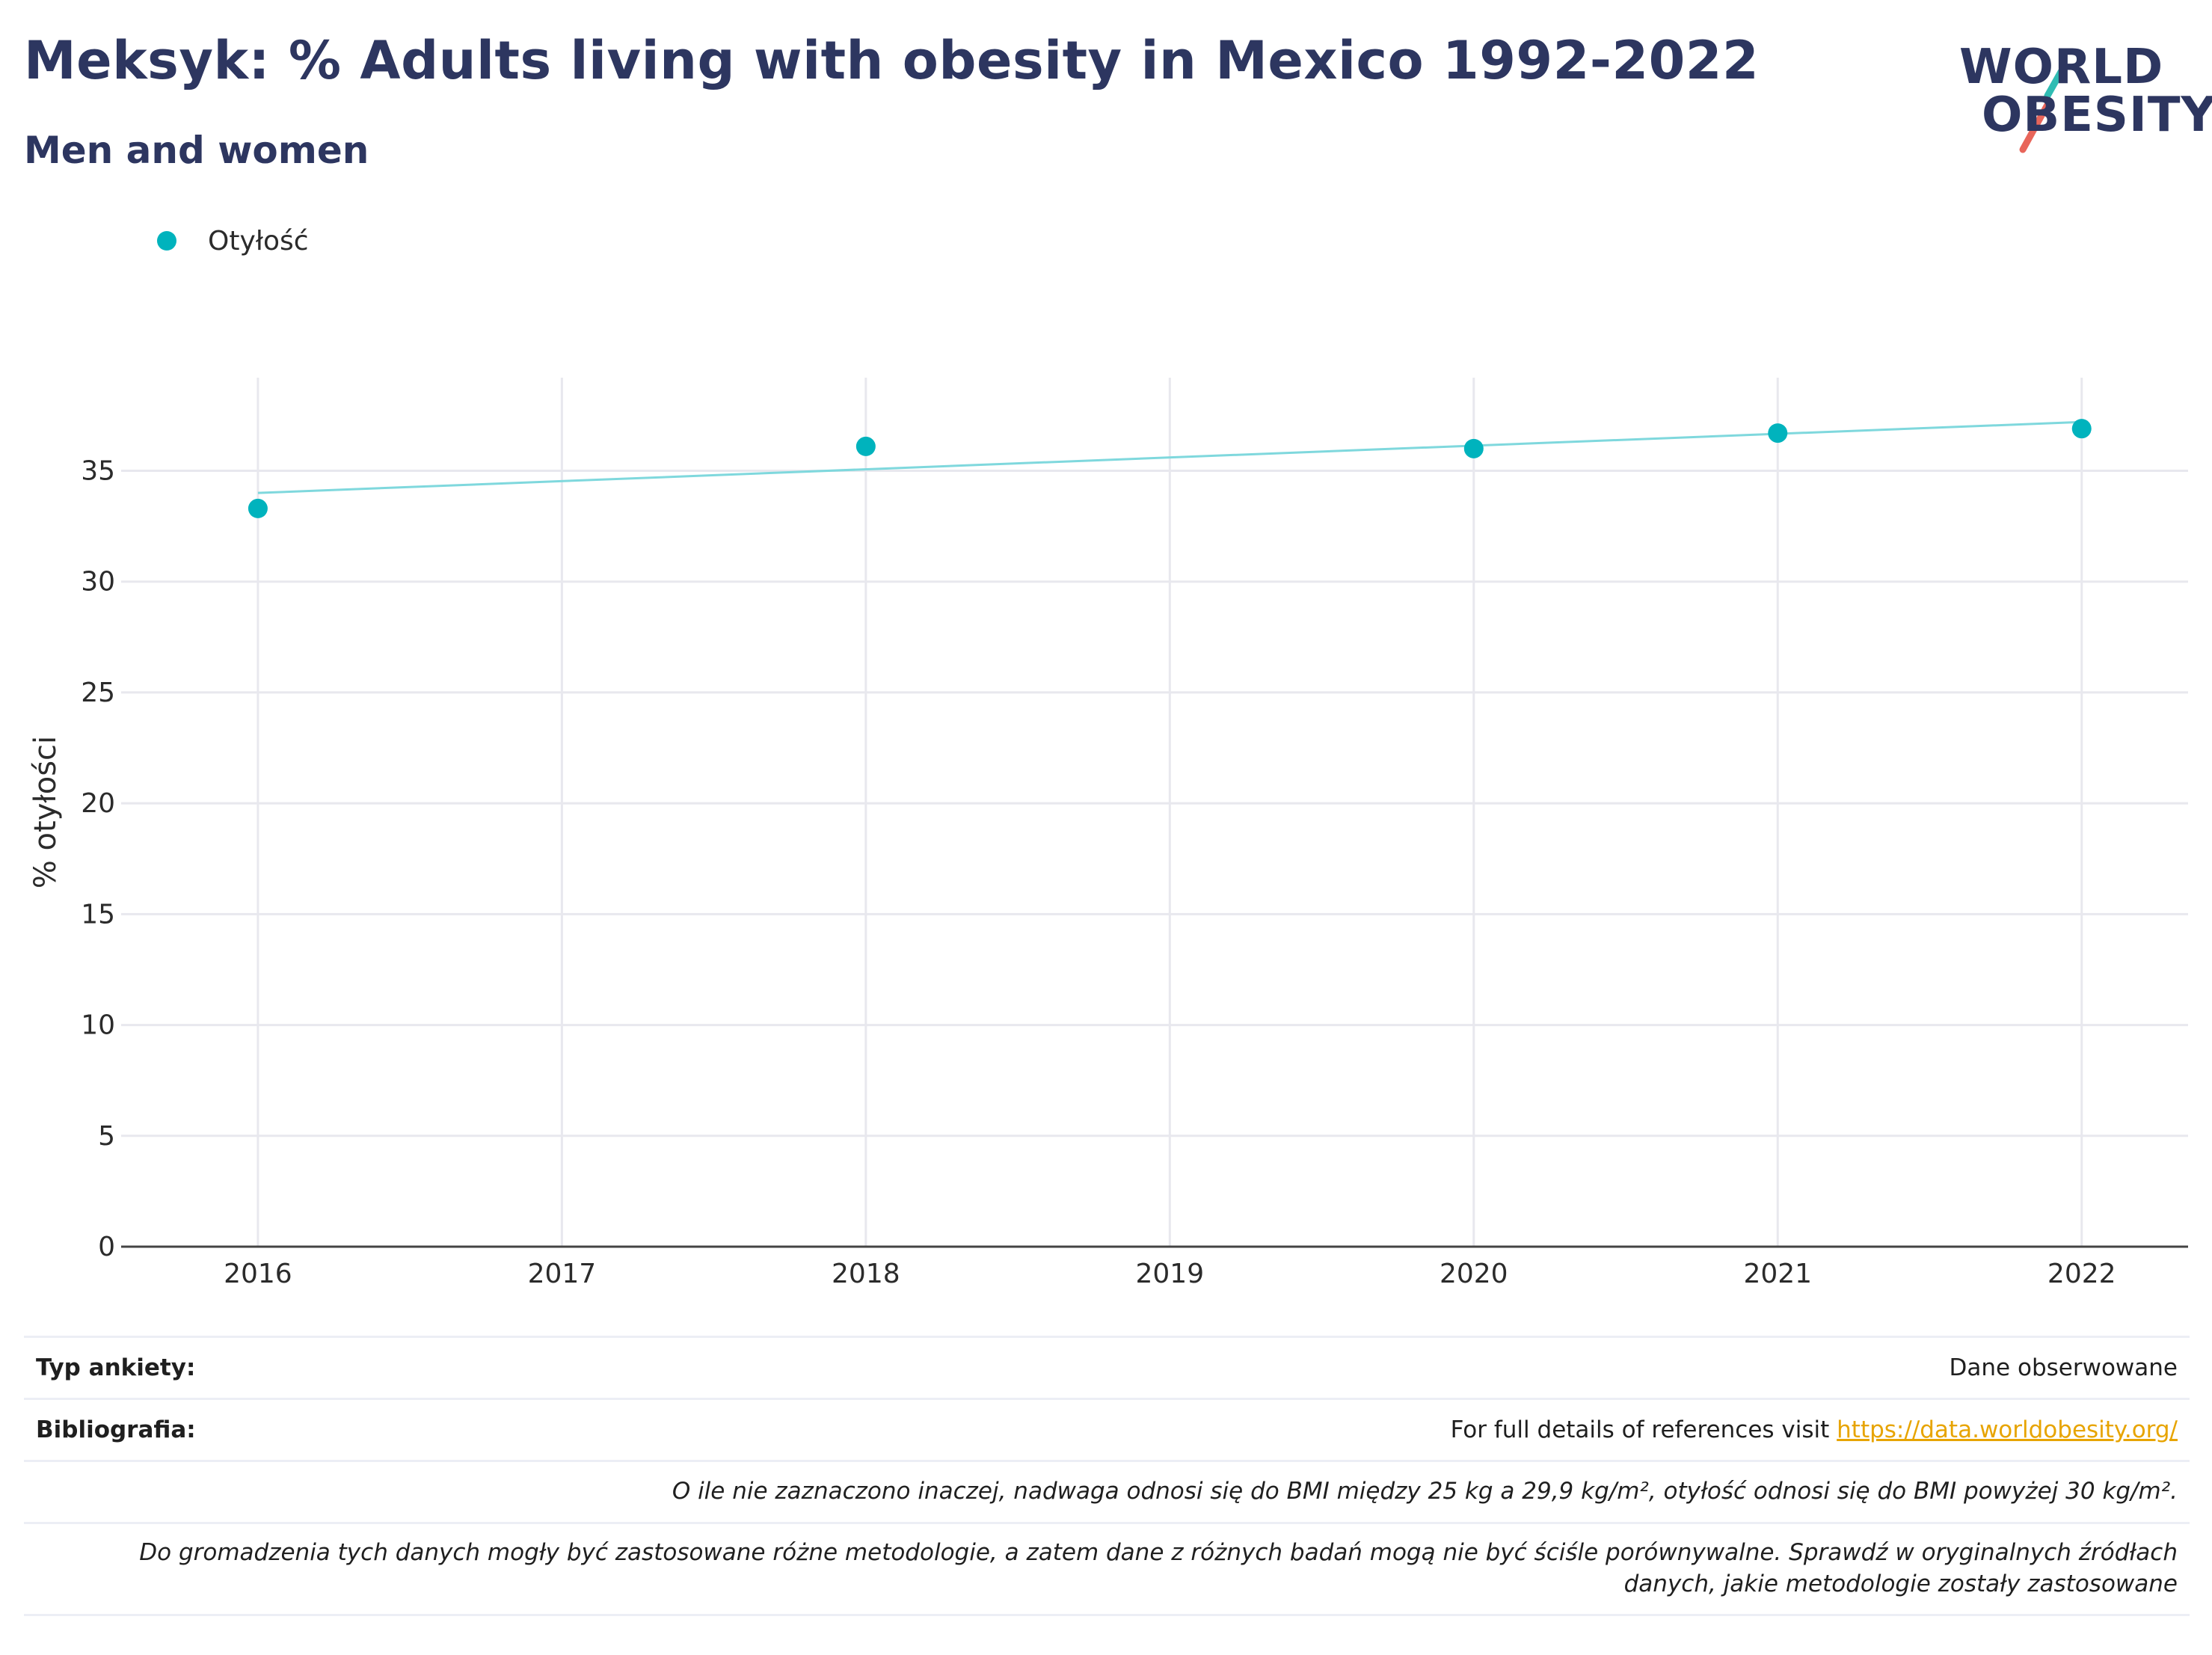 The height and width of the screenshot is (1655, 2212). Describe the element at coordinates (562, 1274) in the screenshot. I see `x-tick-label: 2017` at that location.